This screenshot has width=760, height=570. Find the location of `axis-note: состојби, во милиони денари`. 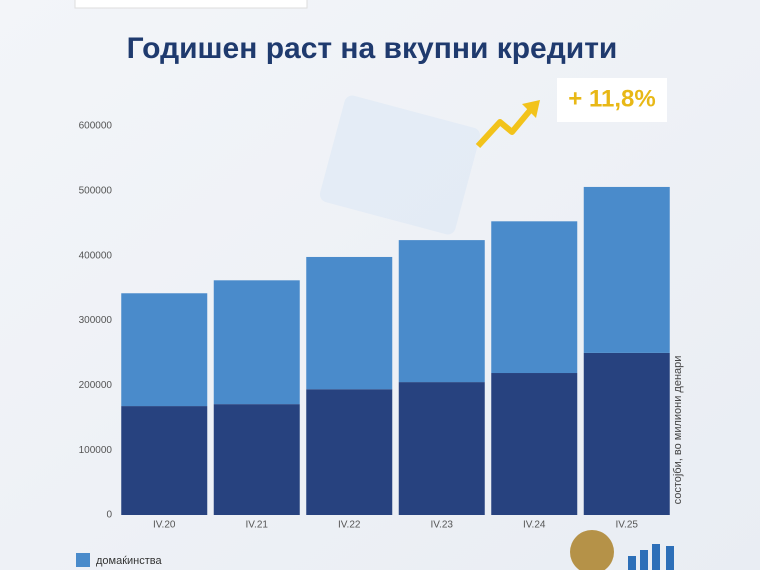

axis-note: состојби, во милиони денари is located at coordinates (678, 430).